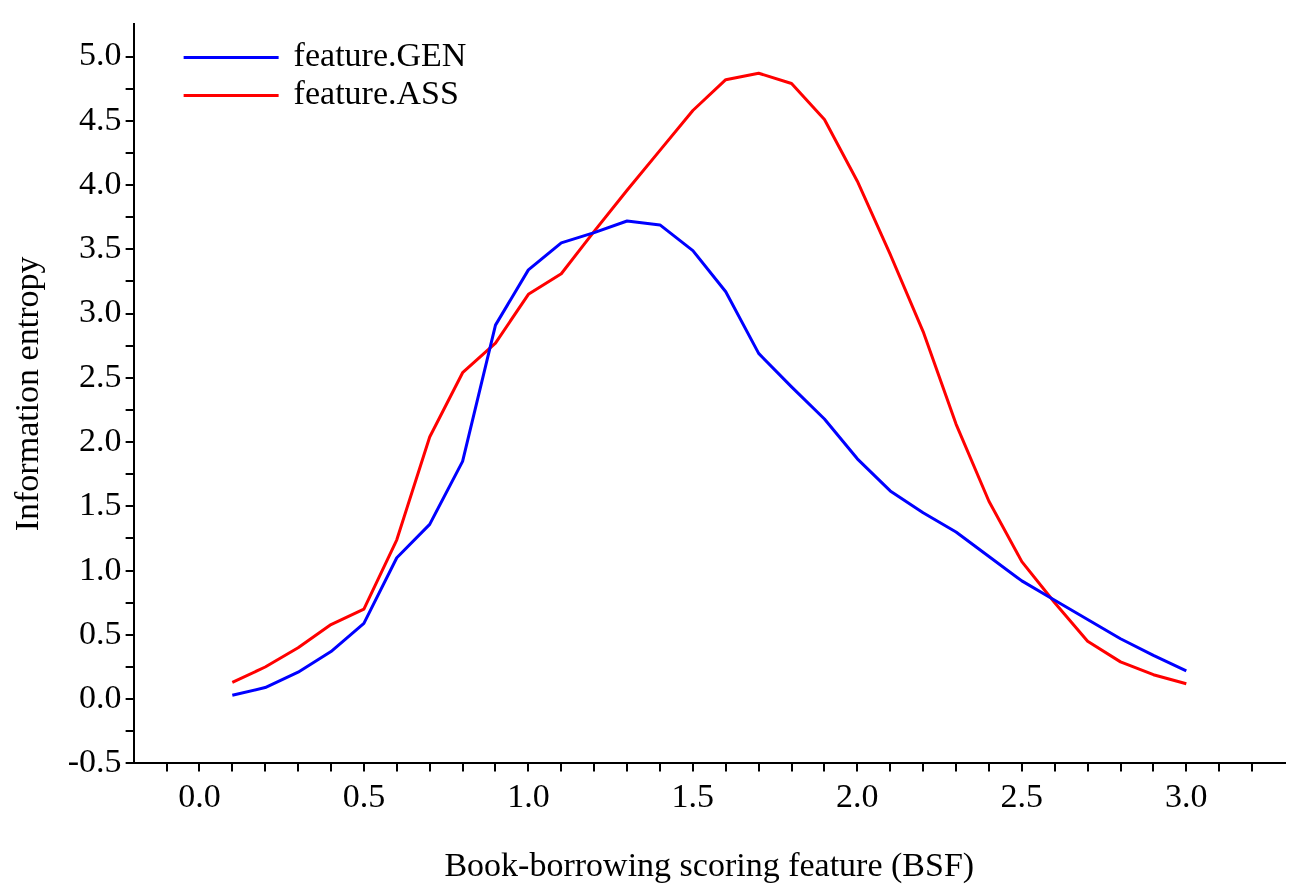  Describe the element at coordinates (100, 504) in the screenshot. I see `y-tick-label: 1.5` at that location.